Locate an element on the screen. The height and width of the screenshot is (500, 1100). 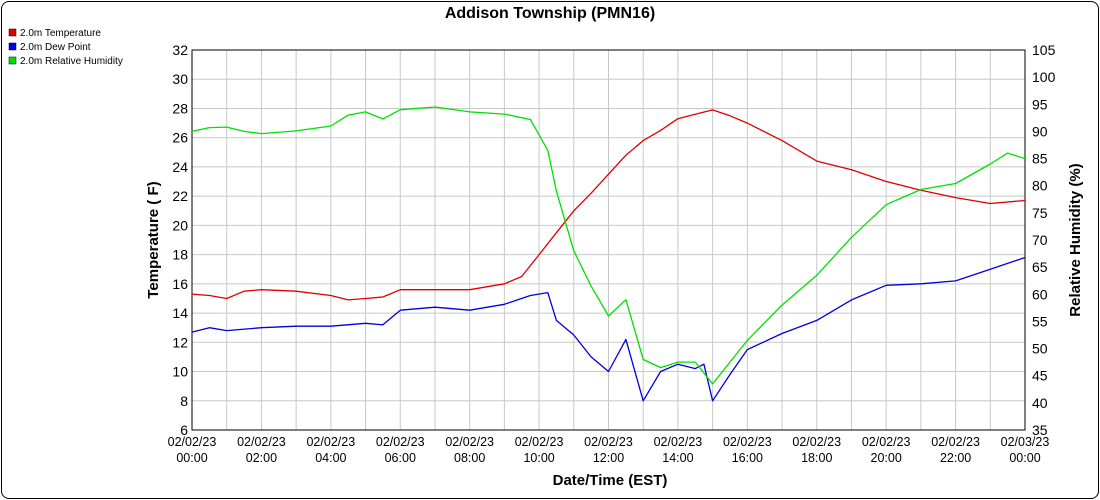
y2-tick-label: 70 is located at coordinates (1040, 240).